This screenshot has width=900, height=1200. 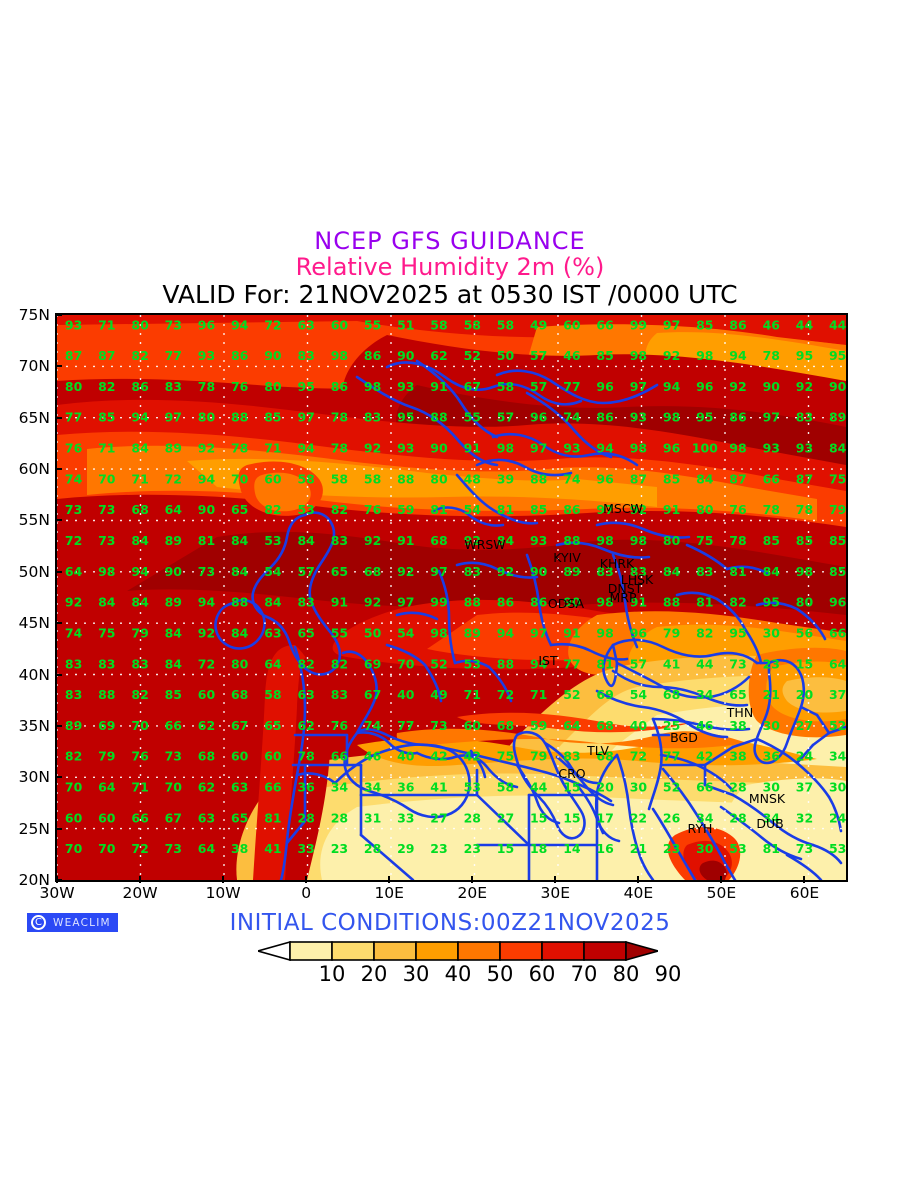 What do you see at coordinates (668, 974) in the screenshot?
I see `colorbar-tick-90: 90` at bounding box center [668, 974].